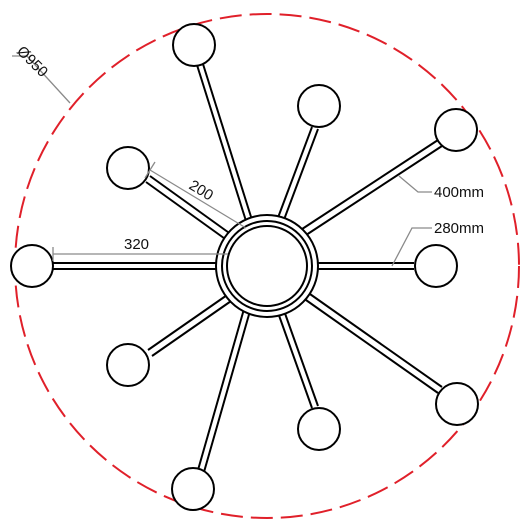 The width and height of the screenshot is (524, 522). What do you see at coordinates (267, 266) in the screenshot?
I see `hub-center` at bounding box center [267, 266].